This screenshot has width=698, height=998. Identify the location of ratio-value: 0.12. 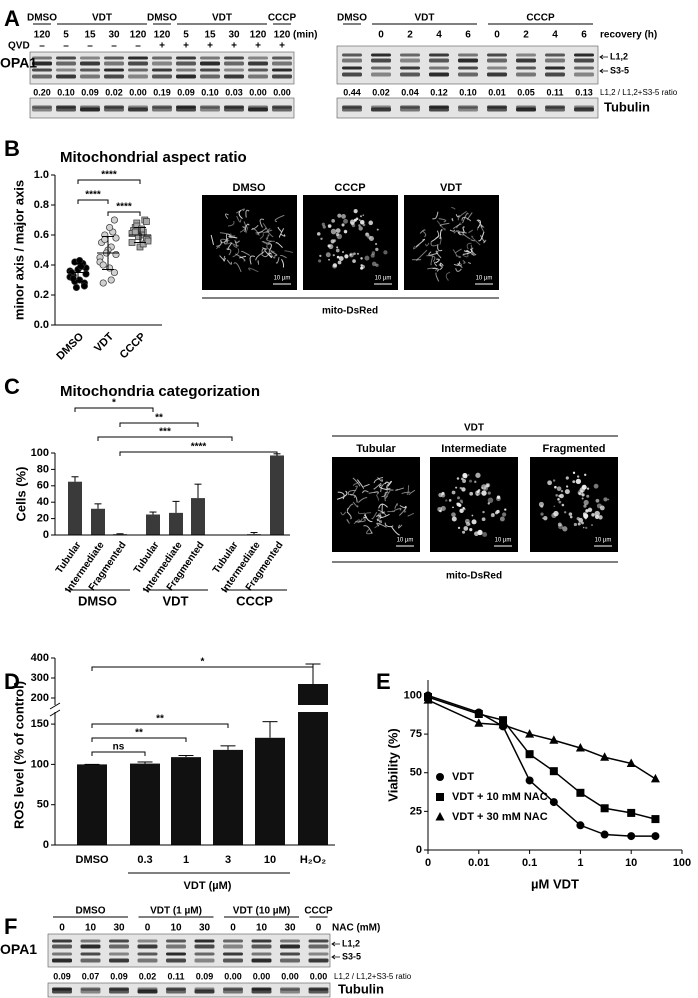
(439, 92).